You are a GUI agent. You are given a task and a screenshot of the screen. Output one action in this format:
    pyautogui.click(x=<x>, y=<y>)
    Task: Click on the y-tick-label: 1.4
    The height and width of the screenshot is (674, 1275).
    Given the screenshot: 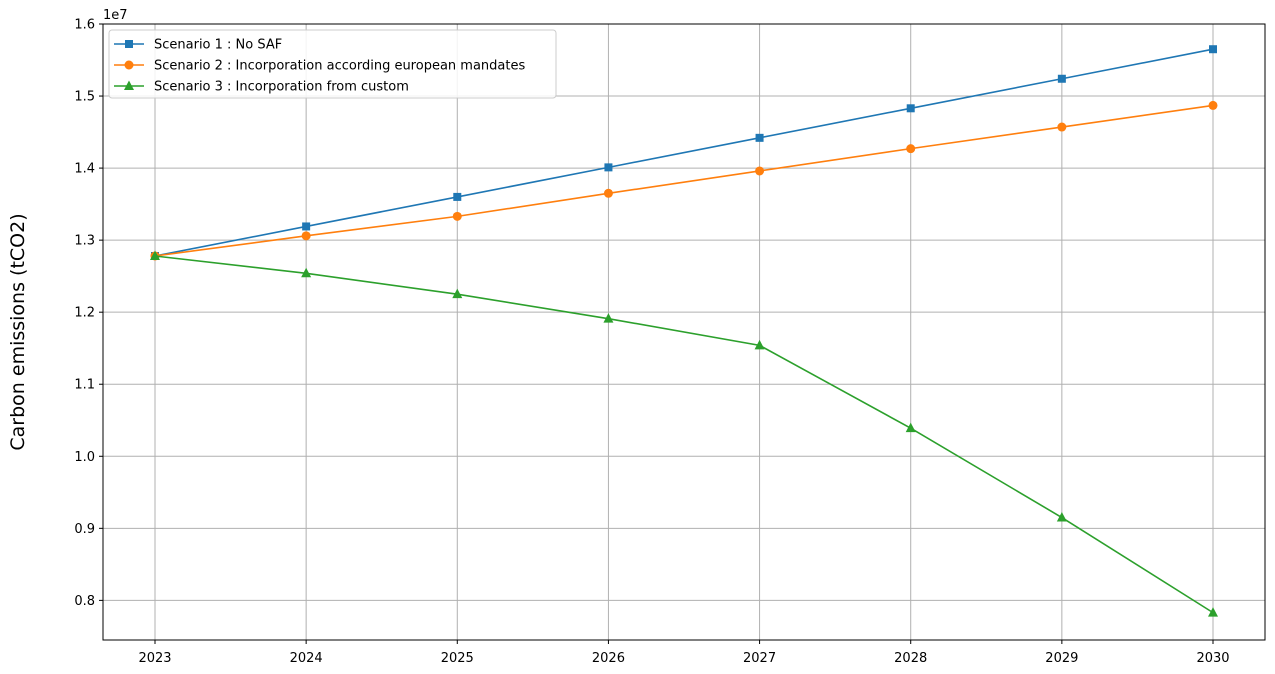 What is the action you would take?
    pyautogui.click(x=84, y=169)
    